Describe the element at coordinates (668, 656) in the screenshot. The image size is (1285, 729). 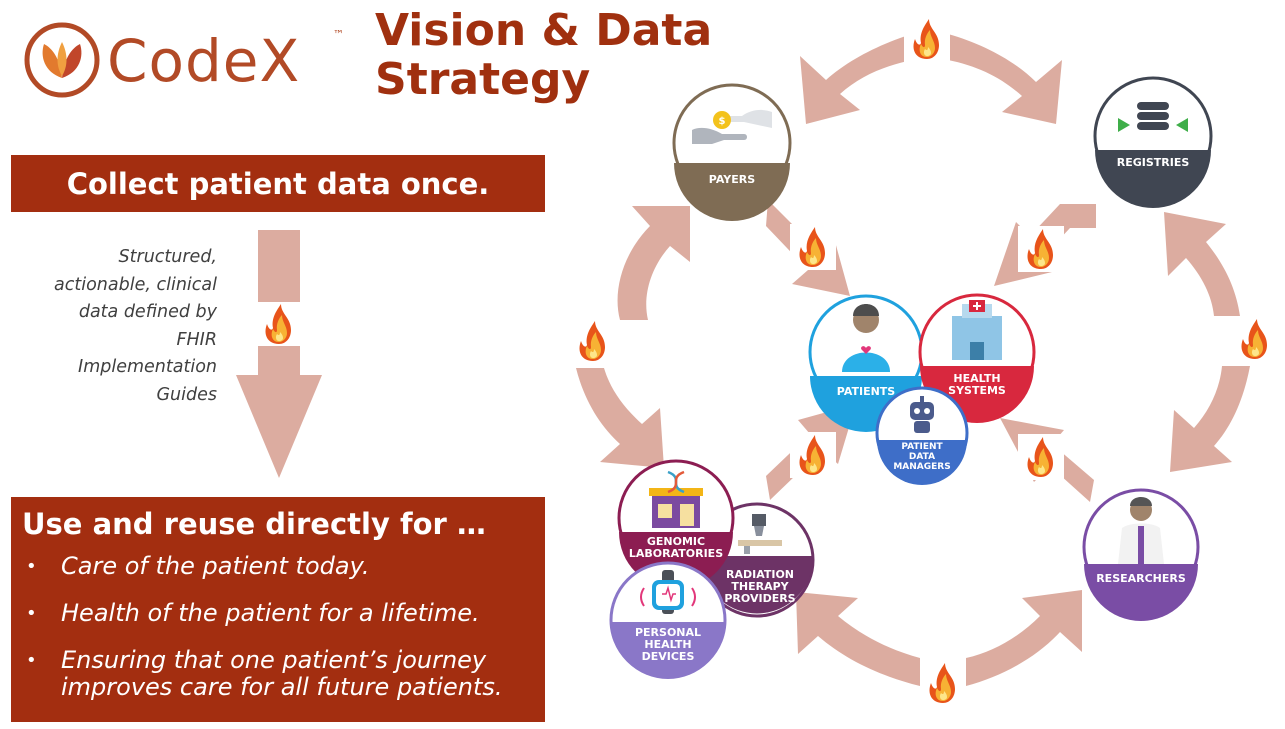
I see `devices-label: DEVICES` at that location.